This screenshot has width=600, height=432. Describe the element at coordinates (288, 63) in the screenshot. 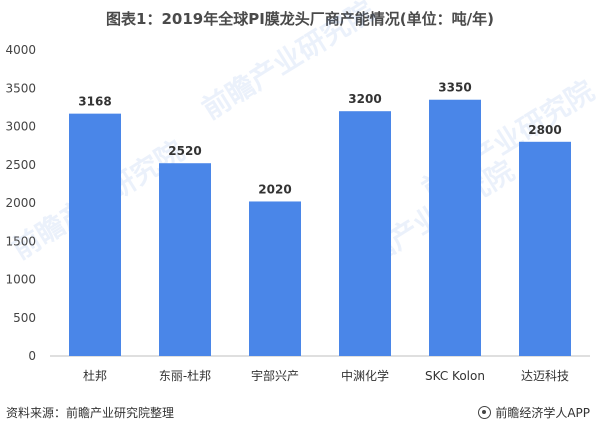

I see `watermark-text: 前瞻产业研究院` at that location.